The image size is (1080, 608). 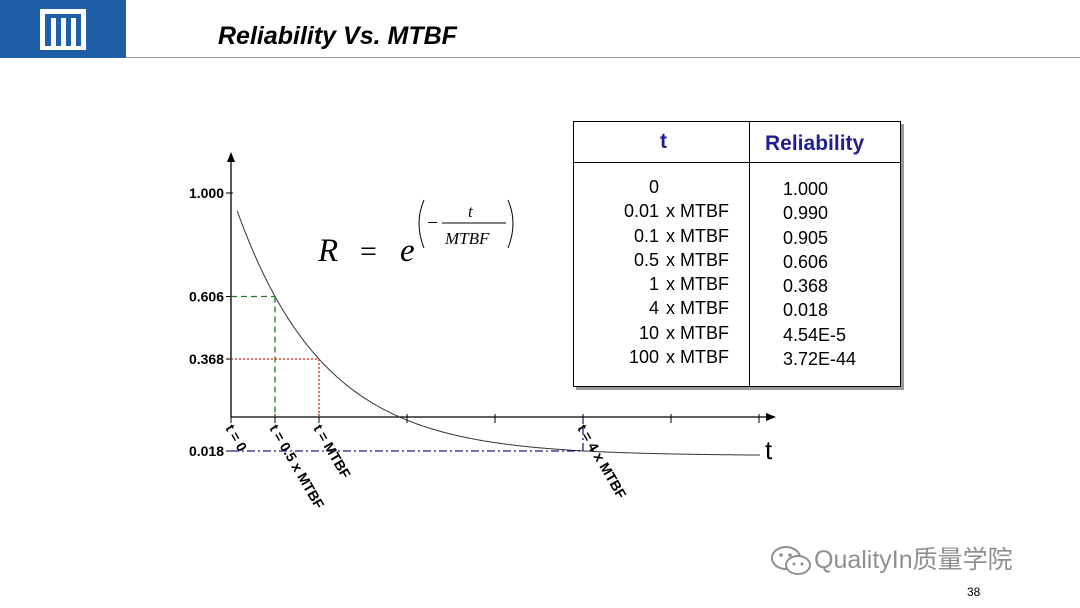 I want to click on page-title: Reliability Vs. MTBF, so click(x=337, y=36).